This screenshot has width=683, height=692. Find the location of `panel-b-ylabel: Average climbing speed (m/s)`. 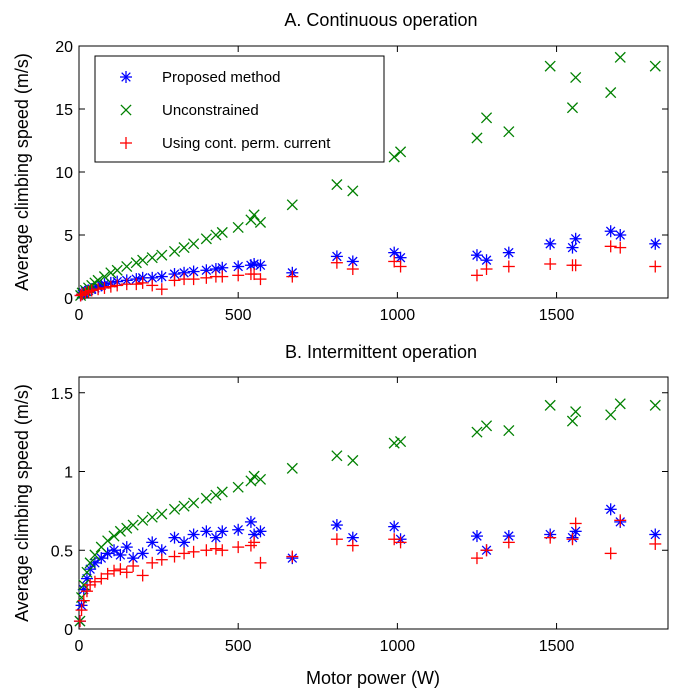

panel-b-ylabel: Average climbing speed (m/s) is located at coordinates (22, 503).